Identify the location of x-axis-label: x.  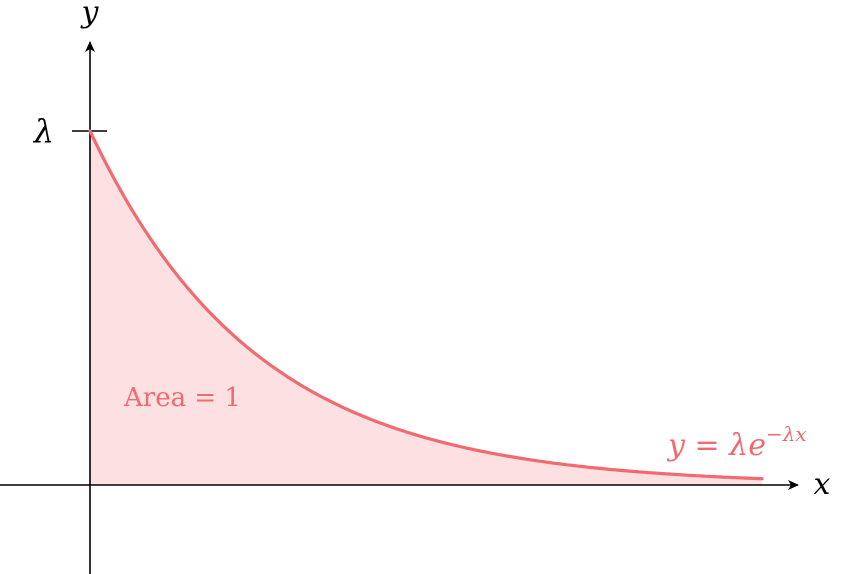
(822, 484).